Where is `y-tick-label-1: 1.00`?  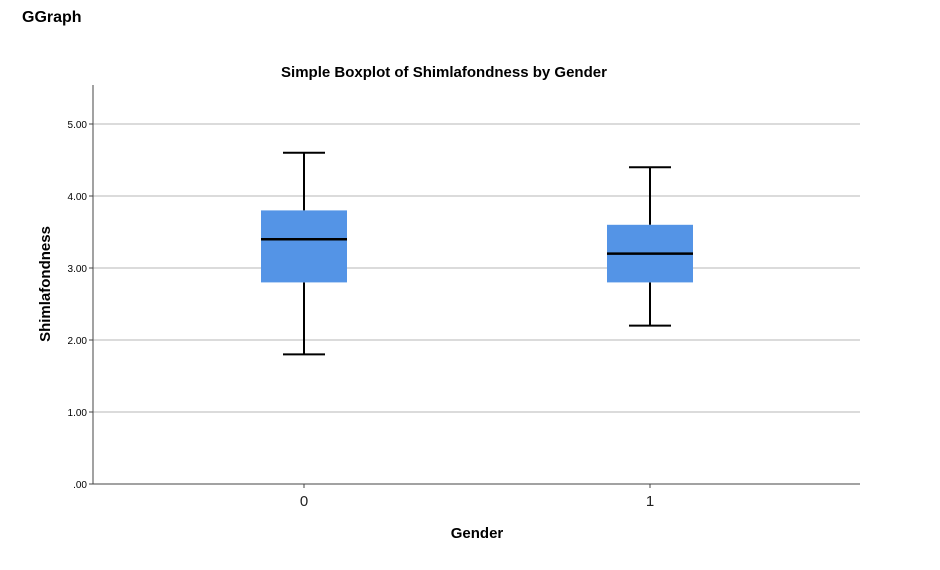
y-tick-label-1: 1.00 is located at coordinates (78, 413).